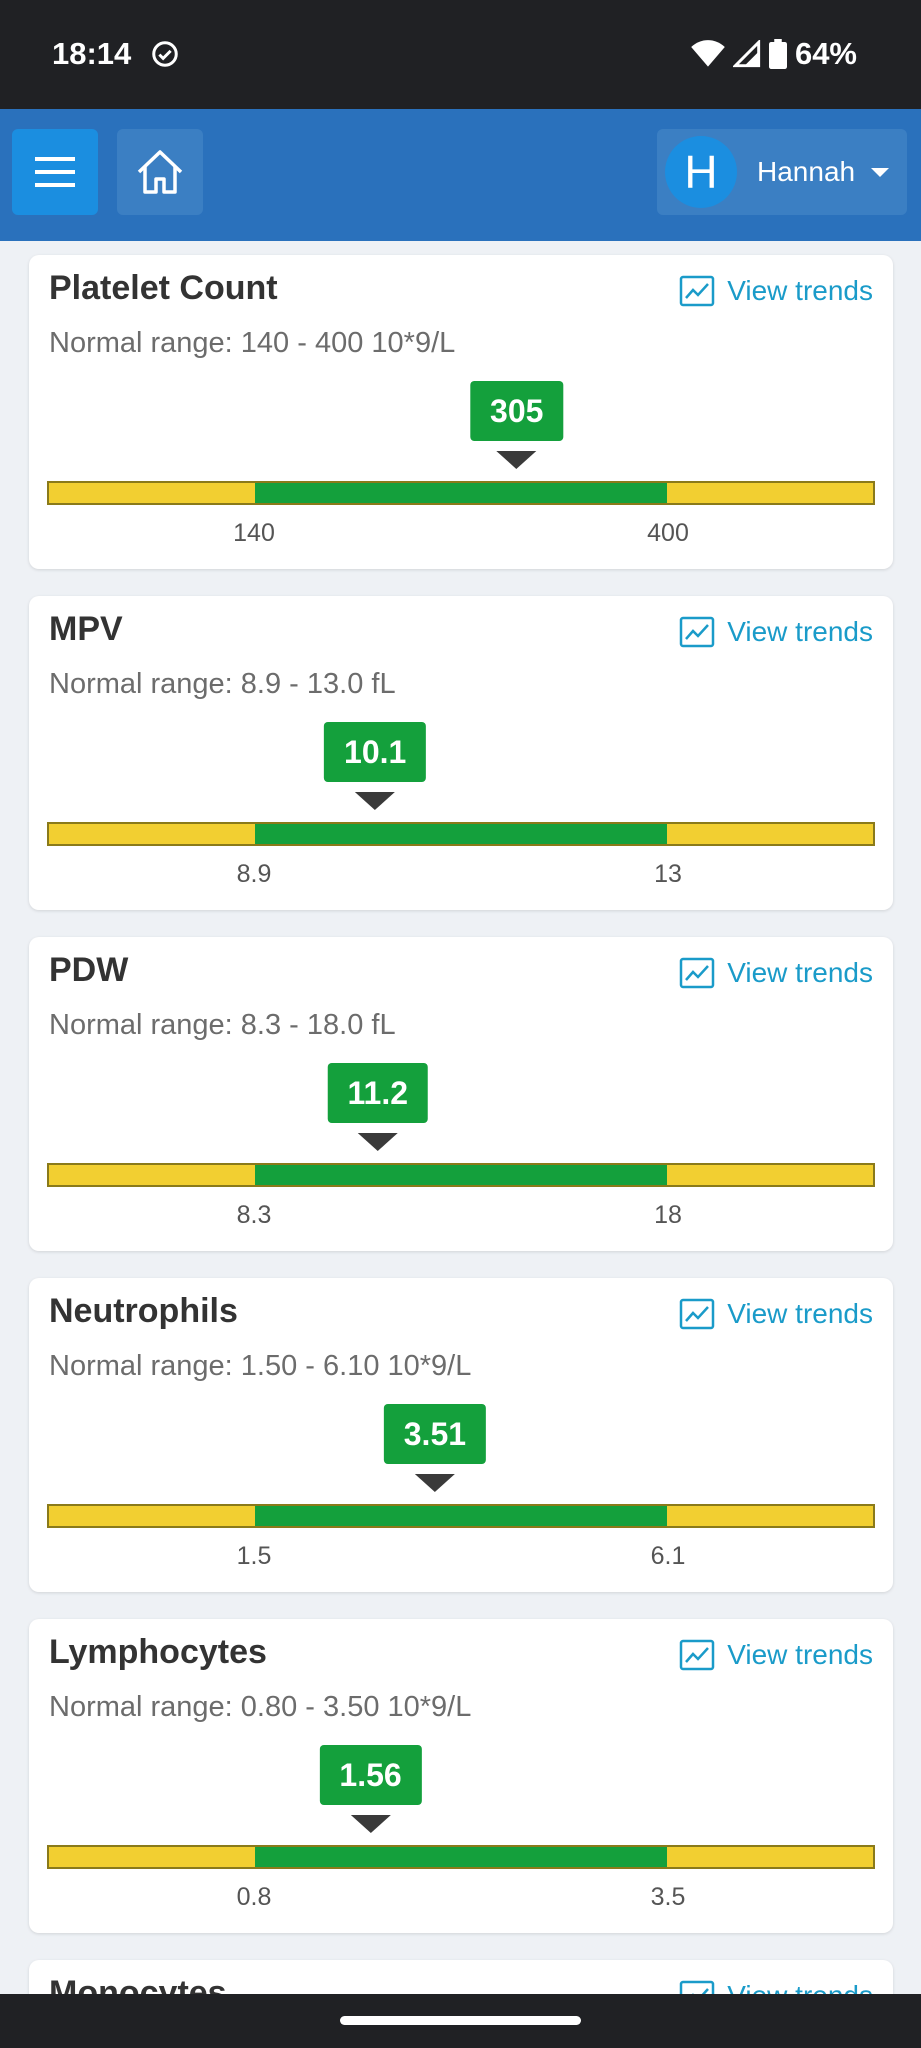  What do you see at coordinates (89, 970) in the screenshot?
I see `test-name: PDW` at bounding box center [89, 970].